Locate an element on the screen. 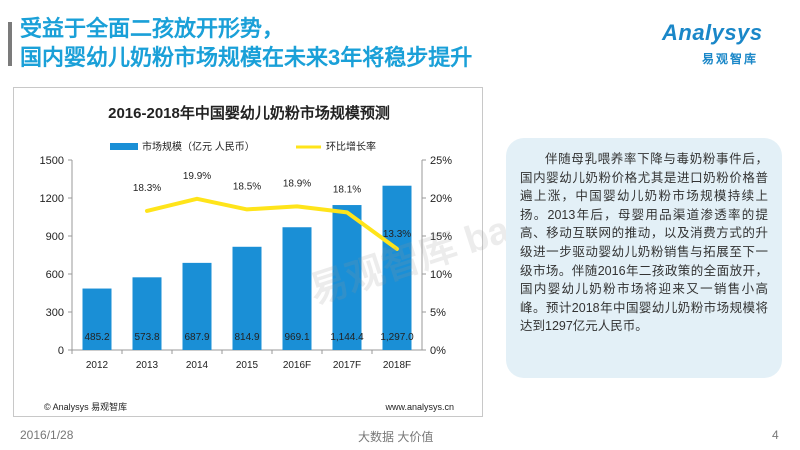 The height and width of the screenshot is (450, 800). y-left-tick-label: 1200 is located at coordinates (52, 199).